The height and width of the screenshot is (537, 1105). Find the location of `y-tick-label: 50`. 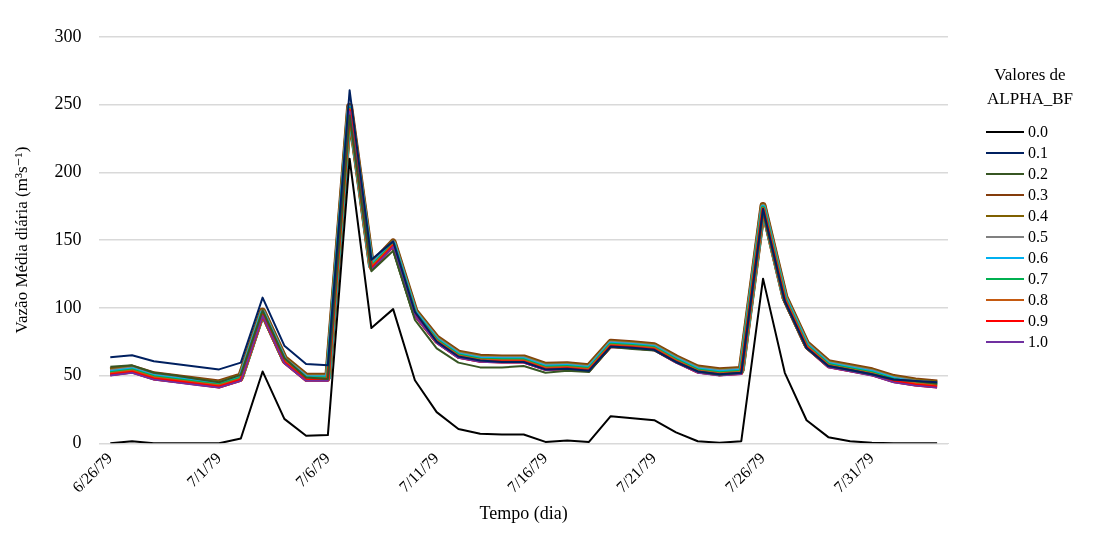

y-tick-label: 50 is located at coordinates (72, 374).